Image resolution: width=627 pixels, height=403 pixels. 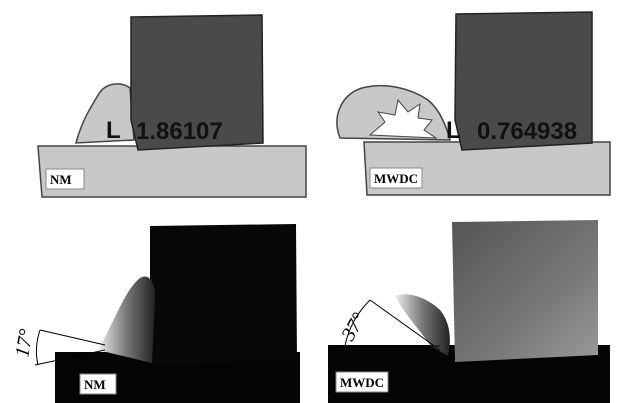 I want to click on angle-label: 37°, so click(x=354, y=327).